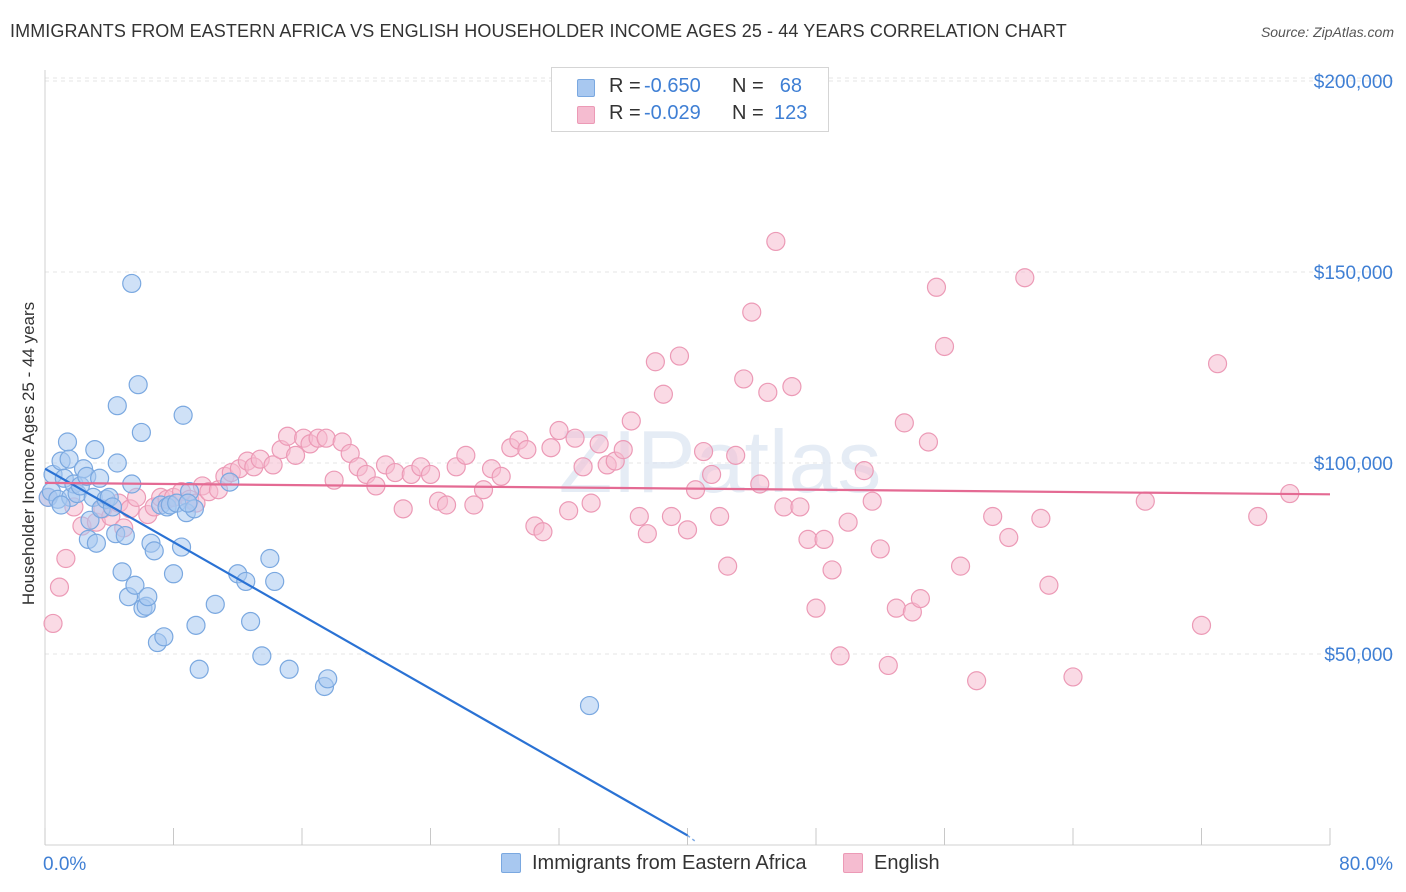 This screenshot has width=1406, height=892. What do you see at coordinates (1353, 82) in the screenshot?
I see `y-tick-label: $200,000` at bounding box center [1353, 82].